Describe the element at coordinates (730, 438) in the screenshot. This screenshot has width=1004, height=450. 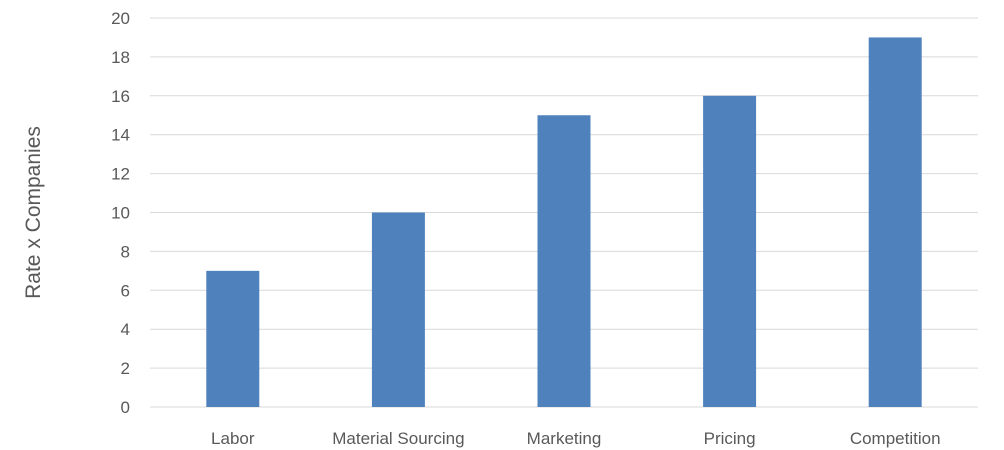
I see `x-tick-label: Pricing` at that location.